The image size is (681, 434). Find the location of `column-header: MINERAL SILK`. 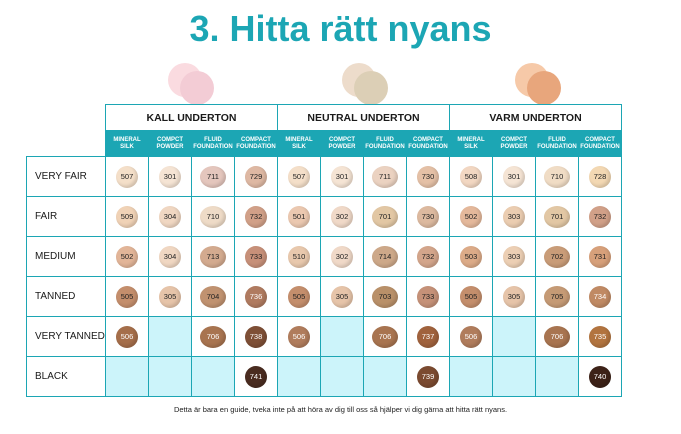

column-header: MINERAL SILK is located at coordinates (127, 143).